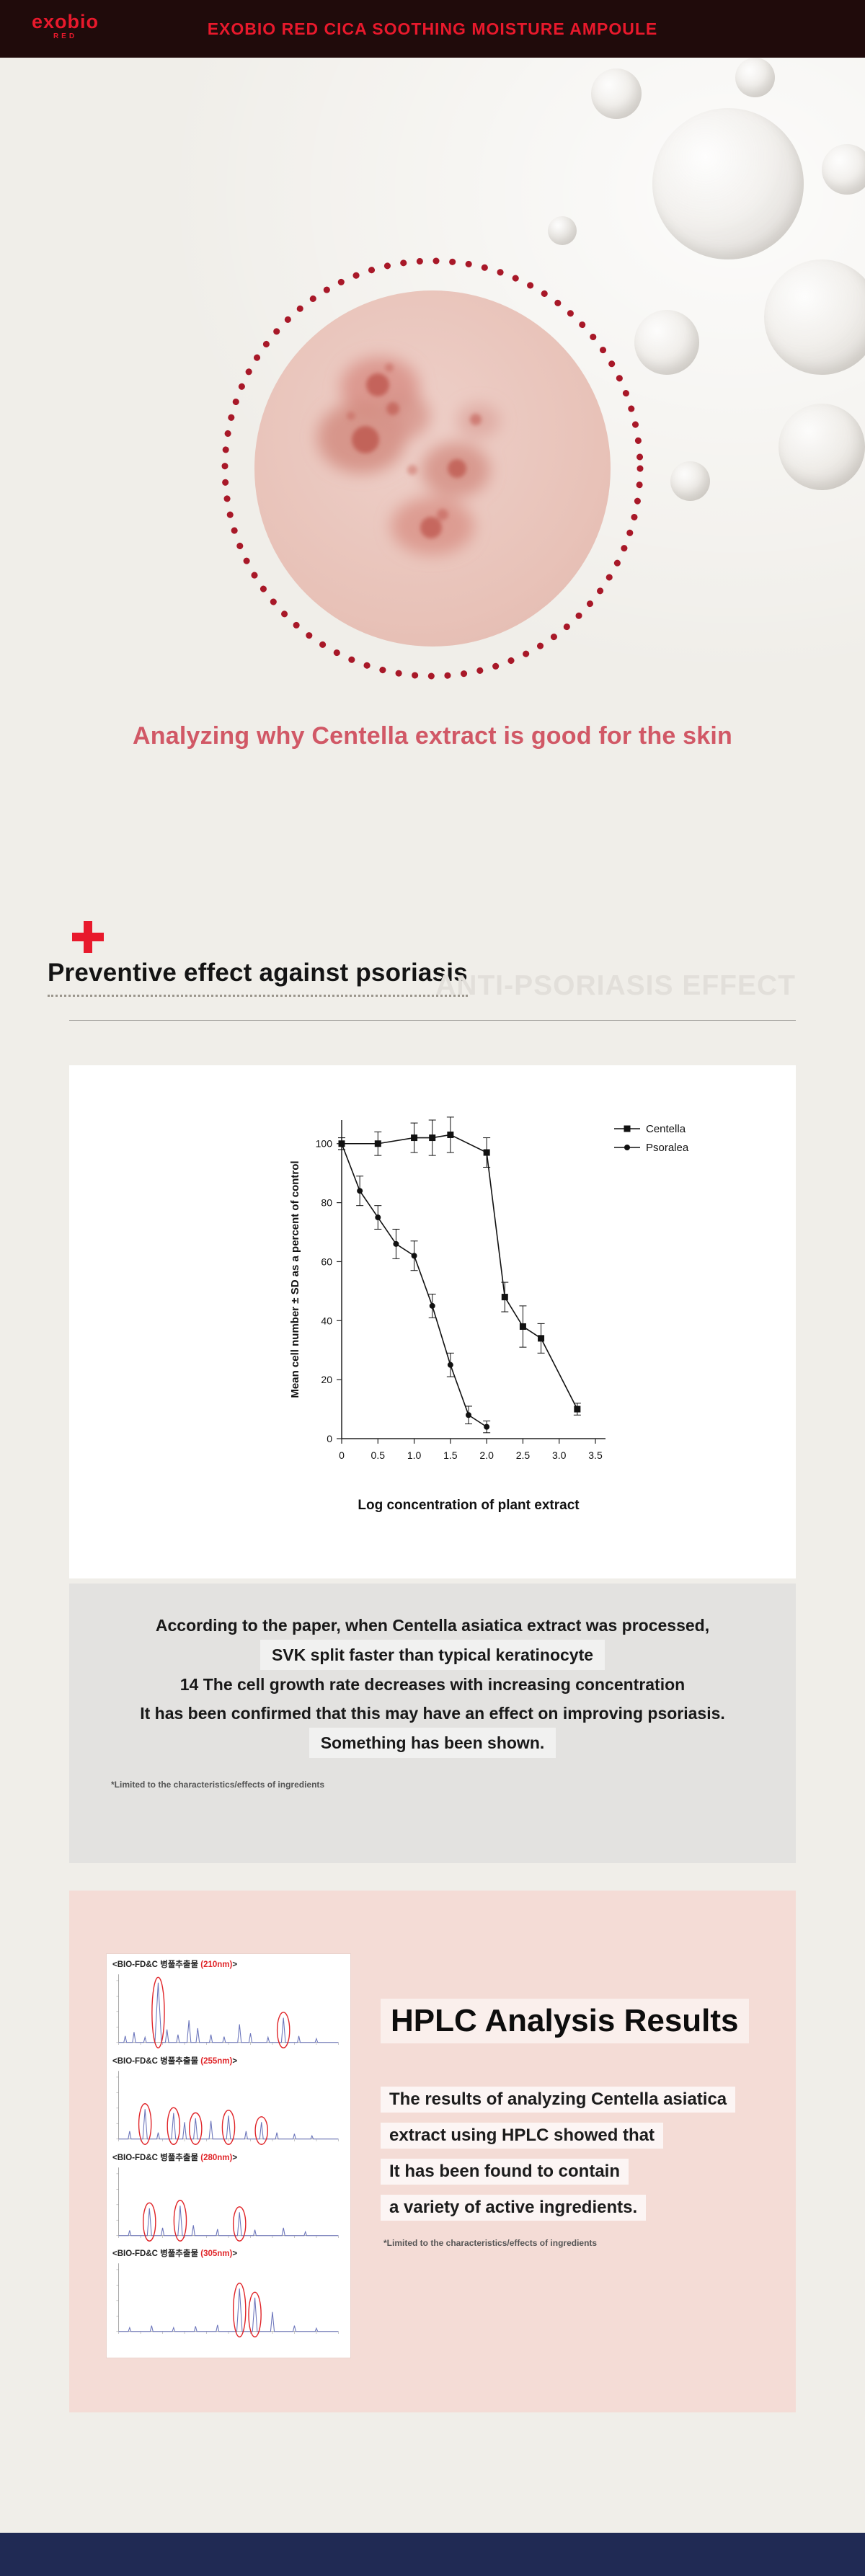 This screenshot has width=865, height=2576. Describe the element at coordinates (175, 2254) in the screenshot. I see `hplc-panel-label: <BIO-FD&C 병풀추출물 (305nm)>` at that location.